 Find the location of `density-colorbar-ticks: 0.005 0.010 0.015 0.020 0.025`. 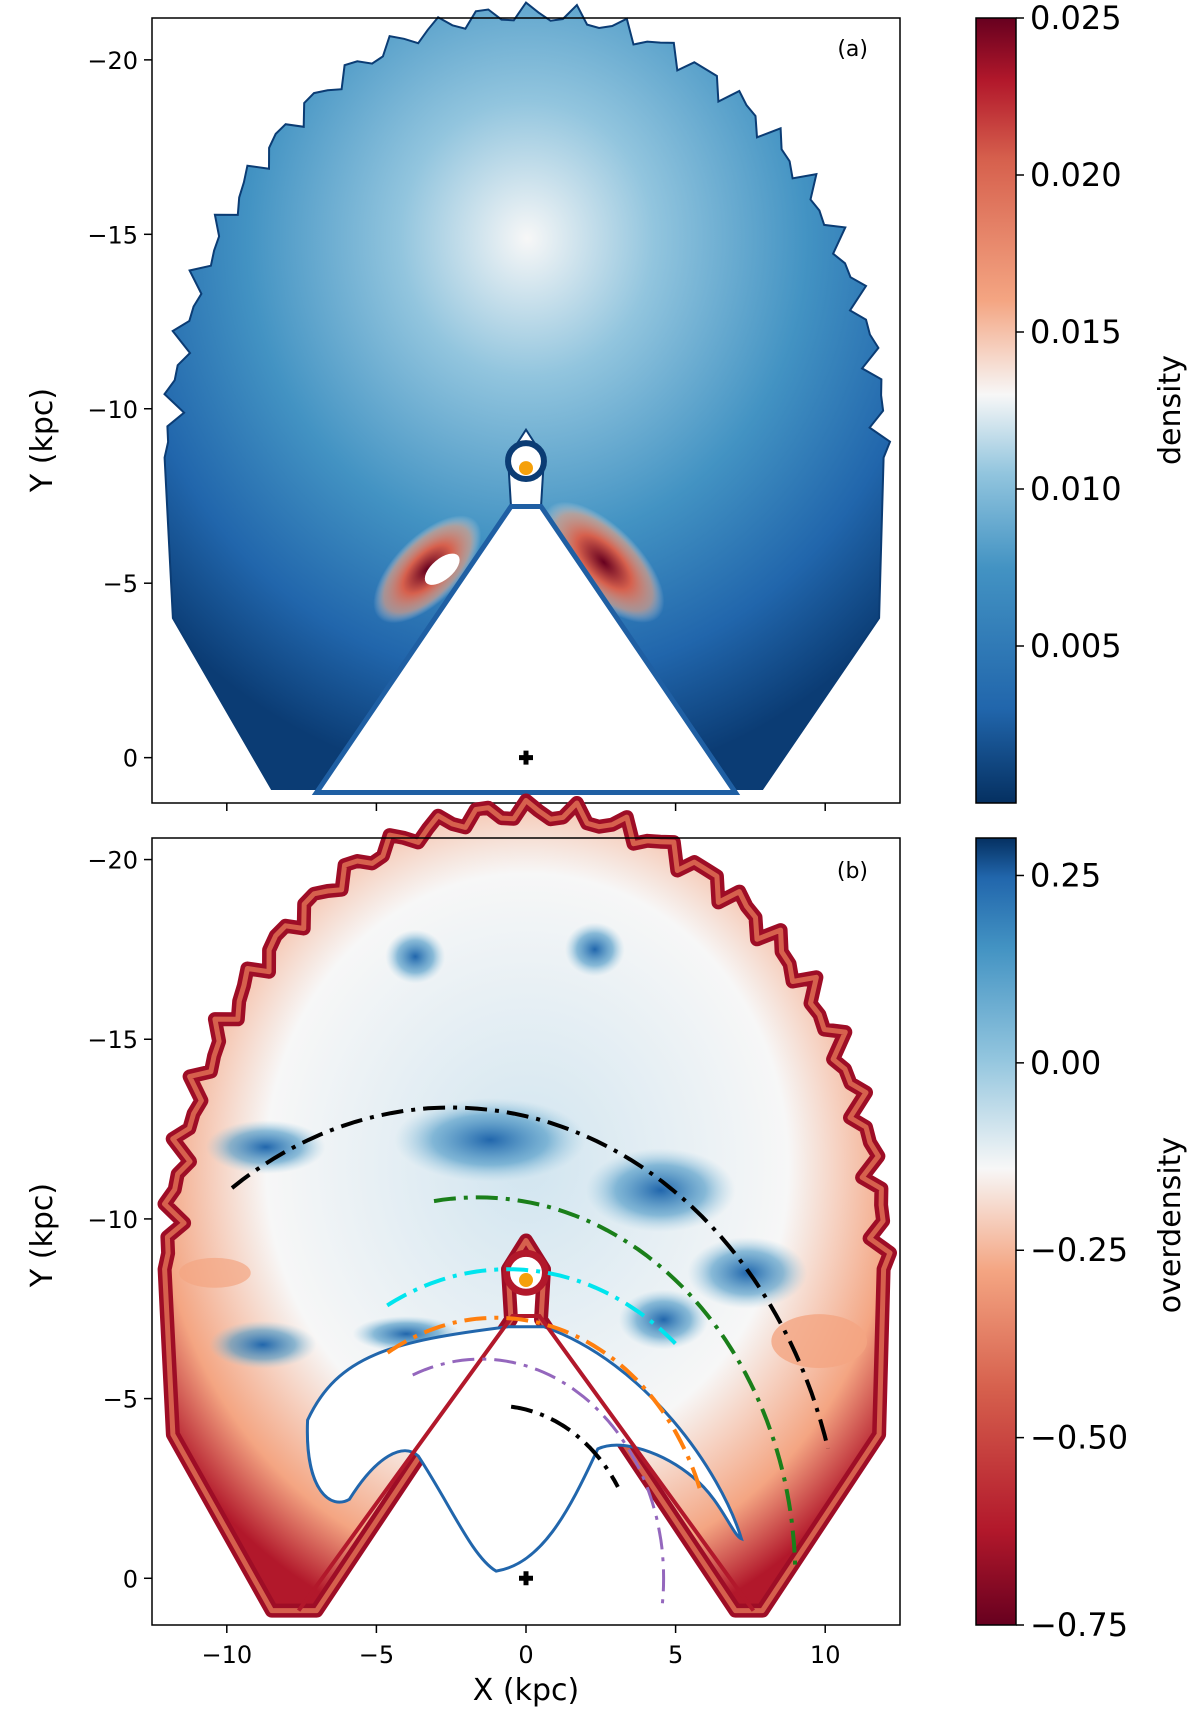

density-colorbar-ticks: 0.005 0.010 0.015 0.020 0.025 is located at coordinates (1069, 332).